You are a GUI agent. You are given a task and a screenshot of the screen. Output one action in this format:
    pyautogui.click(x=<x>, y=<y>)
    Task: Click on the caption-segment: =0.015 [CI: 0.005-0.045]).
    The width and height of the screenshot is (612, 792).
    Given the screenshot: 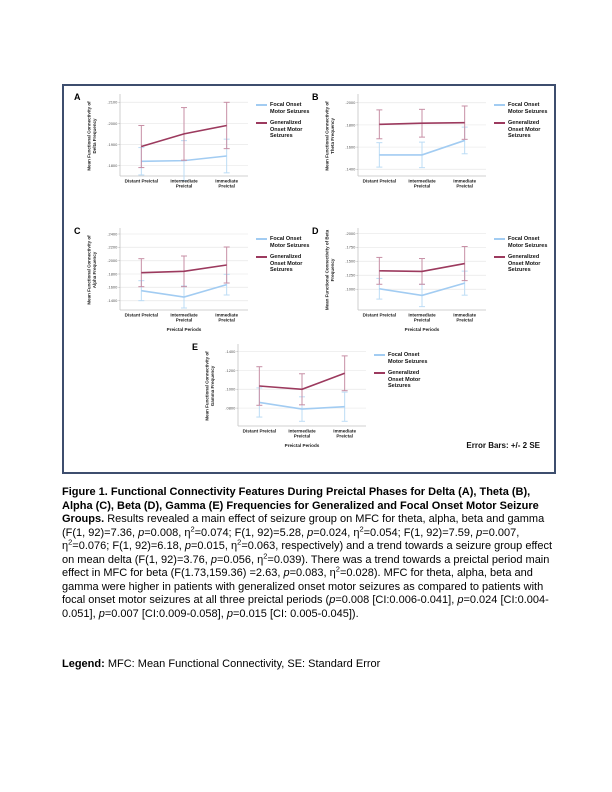 What is the action you would take?
    pyautogui.click(x=295, y=613)
    